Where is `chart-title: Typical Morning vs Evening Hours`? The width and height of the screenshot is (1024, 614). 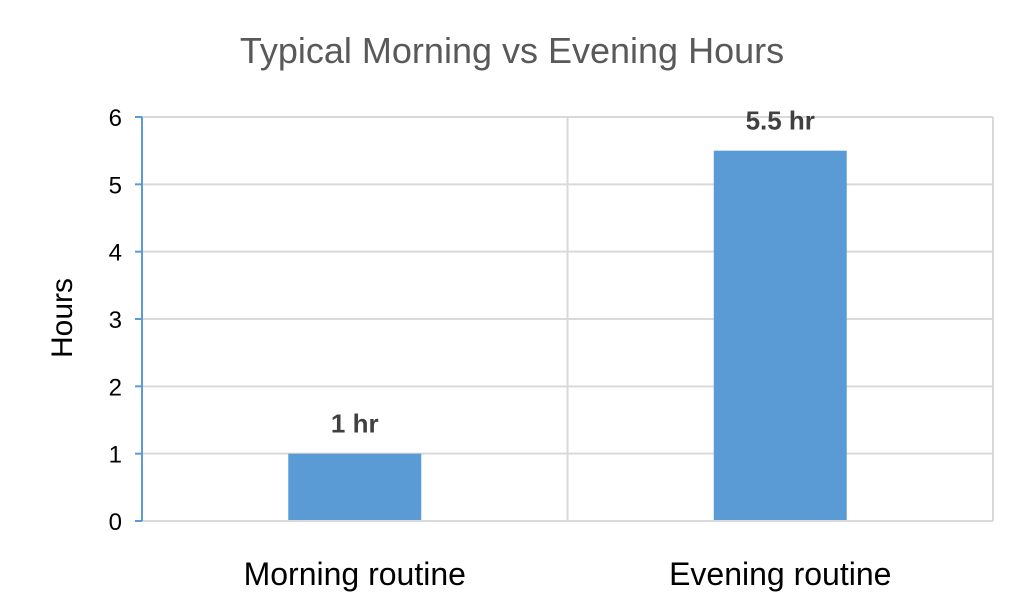
chart-title: Typical Morning vs Evening Hours is located at coordinates (512, 50).